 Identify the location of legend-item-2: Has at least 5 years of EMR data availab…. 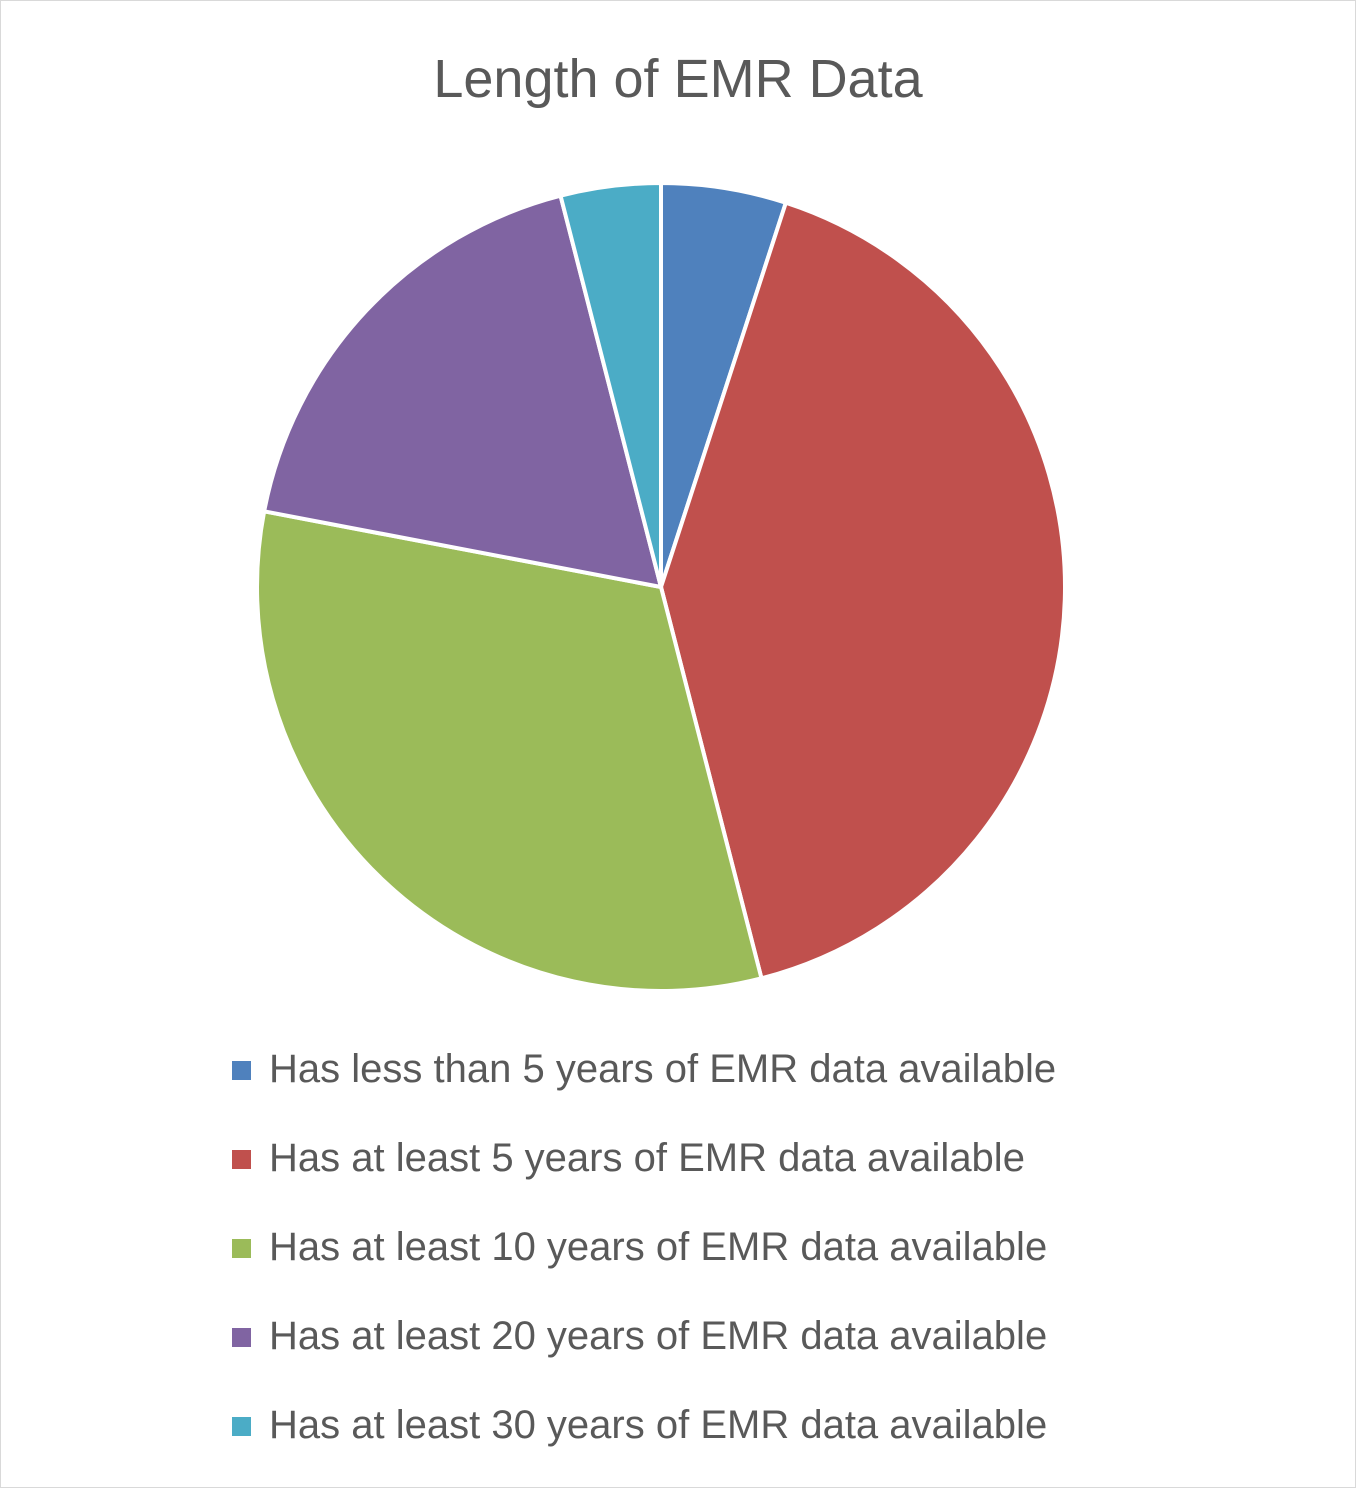
(729, 1158).